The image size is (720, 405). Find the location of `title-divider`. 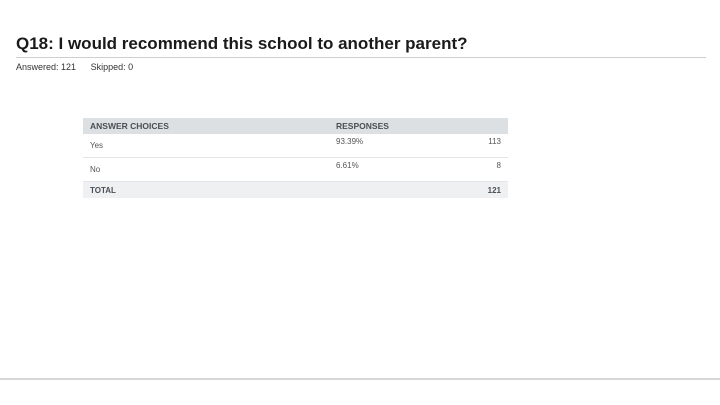

title-divider is located at coordinates (361, 57).